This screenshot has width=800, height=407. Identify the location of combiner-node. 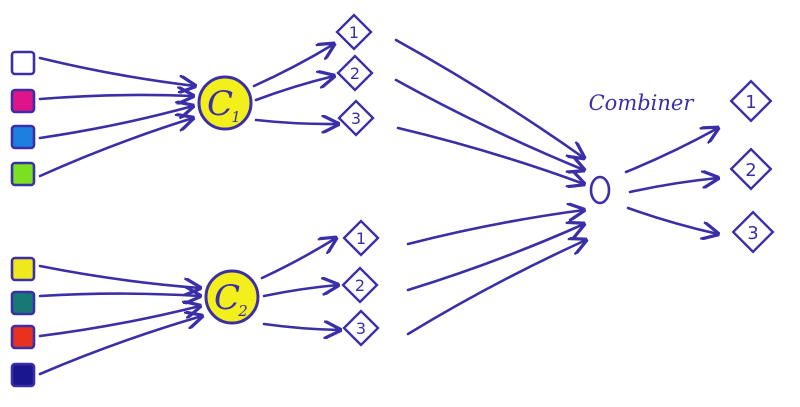
(600, 190).